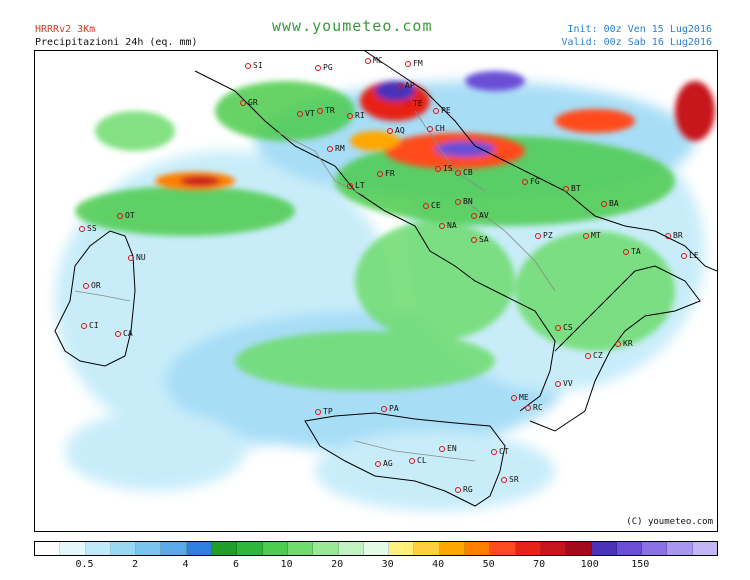 This screenshot has width=750, height=580. What do you see at coordinates (632, 251) in the screenshot?
I see `city-label: TA` at bounding box center [632, 251].